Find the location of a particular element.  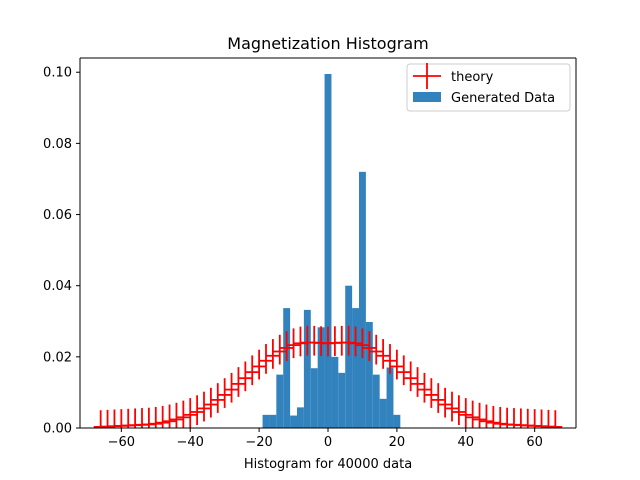

y-axis-ticks: 0.00 0.02 0.04 0.06 0.08 0.10 is located at coordinates (61, 251).